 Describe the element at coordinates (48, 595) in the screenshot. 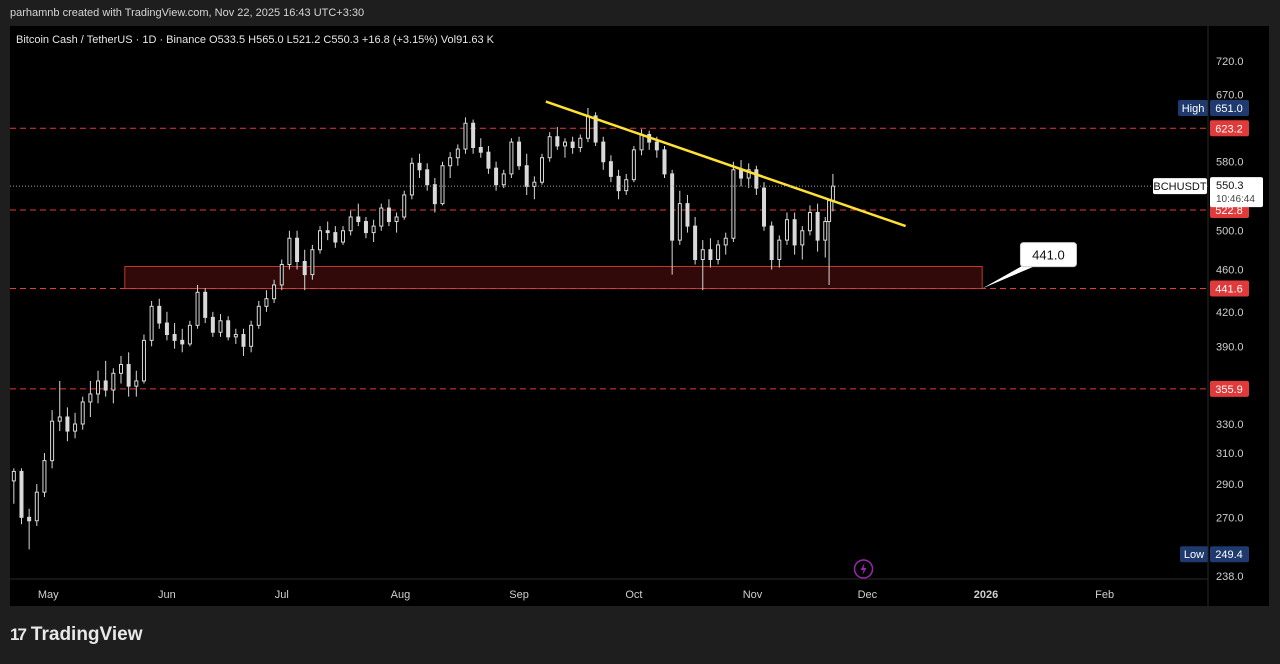

I see `time-tick-label: May` at that location.